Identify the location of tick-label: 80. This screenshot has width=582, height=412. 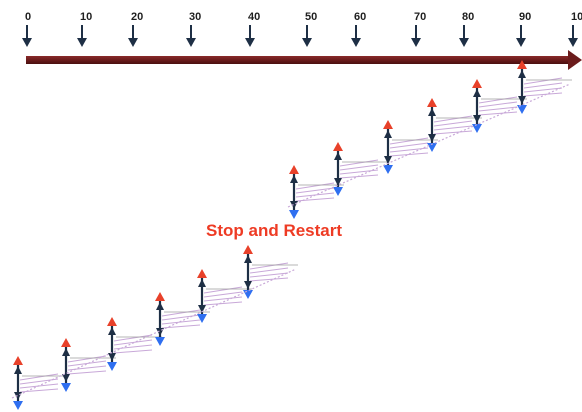
(468, 17).